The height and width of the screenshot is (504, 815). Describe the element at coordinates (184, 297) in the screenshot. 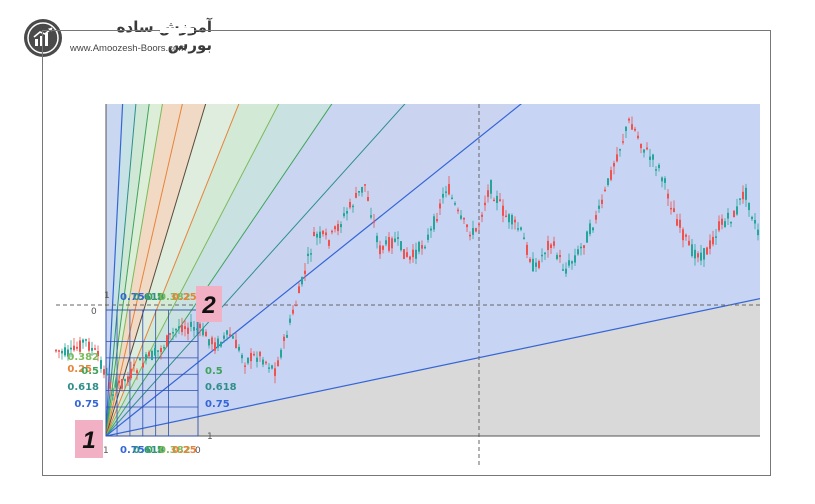

I see `fib-ratio-label-top: 0.25` at that location.